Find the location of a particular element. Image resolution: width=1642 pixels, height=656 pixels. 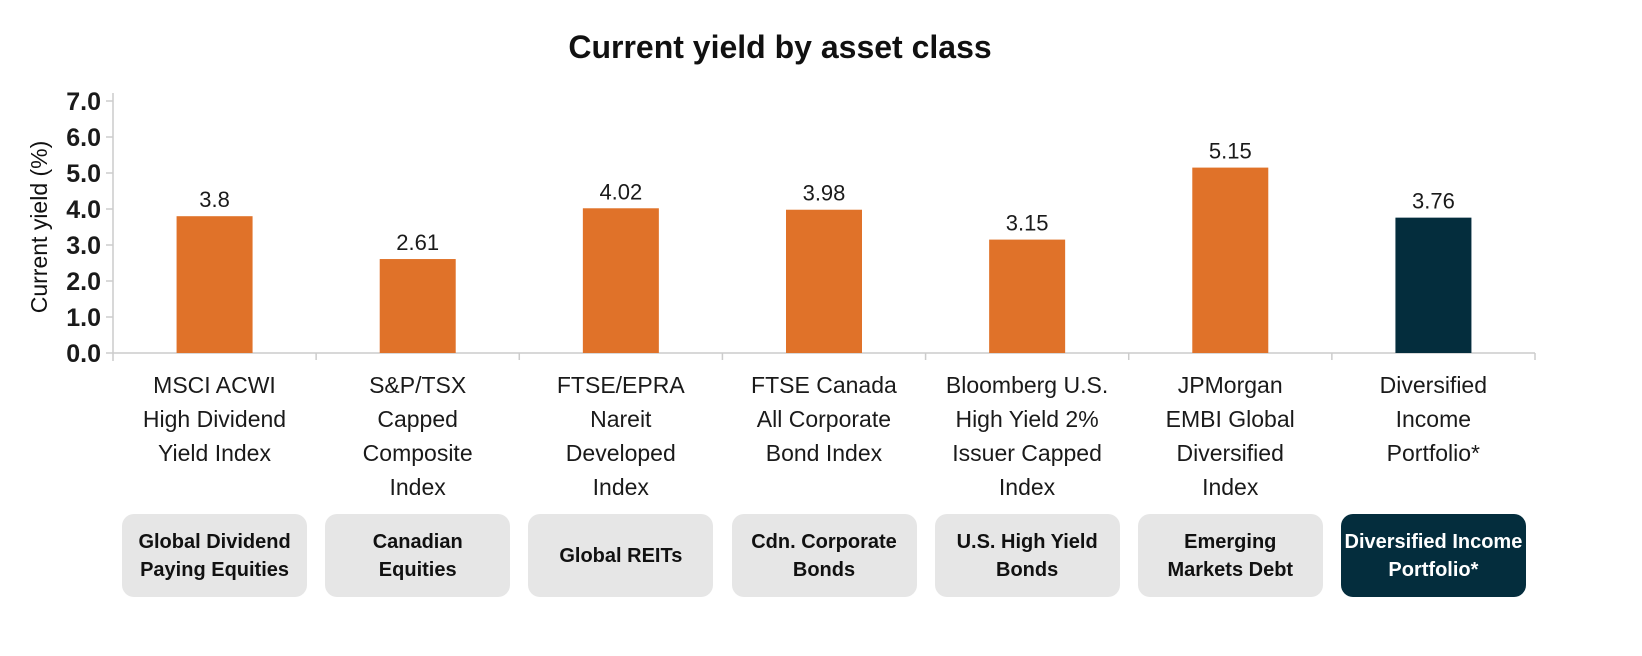

data-label: 4.02 is located at coordinates (620, 191).